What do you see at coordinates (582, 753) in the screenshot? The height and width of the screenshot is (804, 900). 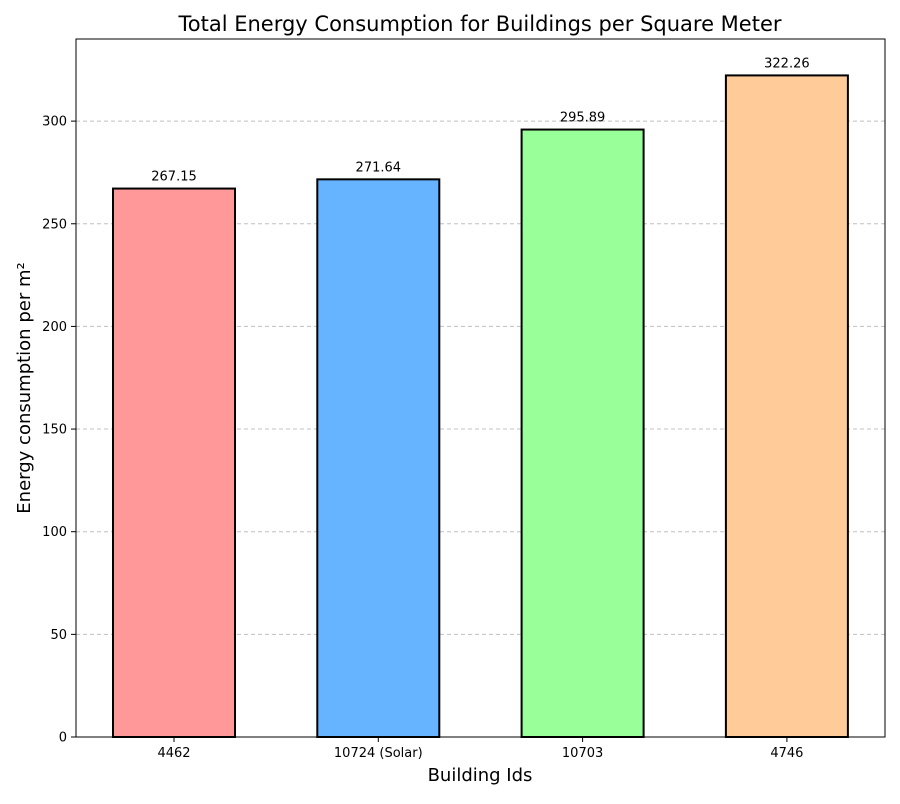 I see `x-tick-label-2: 10703` at bounding box center [582, 753].